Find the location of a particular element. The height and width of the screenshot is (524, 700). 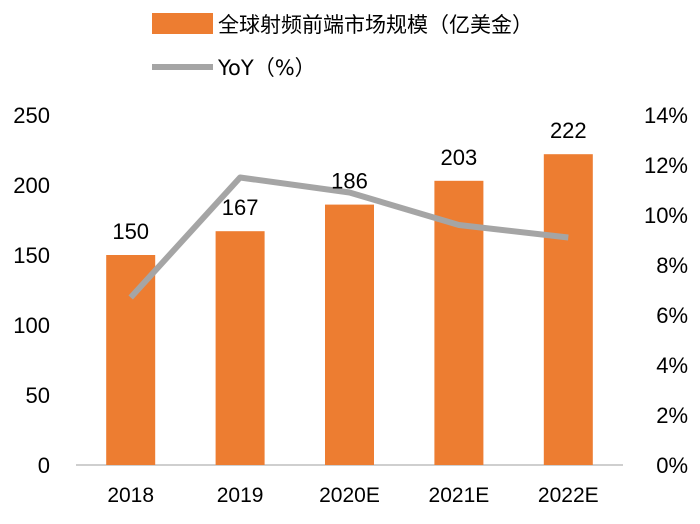

legend-line-label: YoY（%） is located at coordinates (266, 68).